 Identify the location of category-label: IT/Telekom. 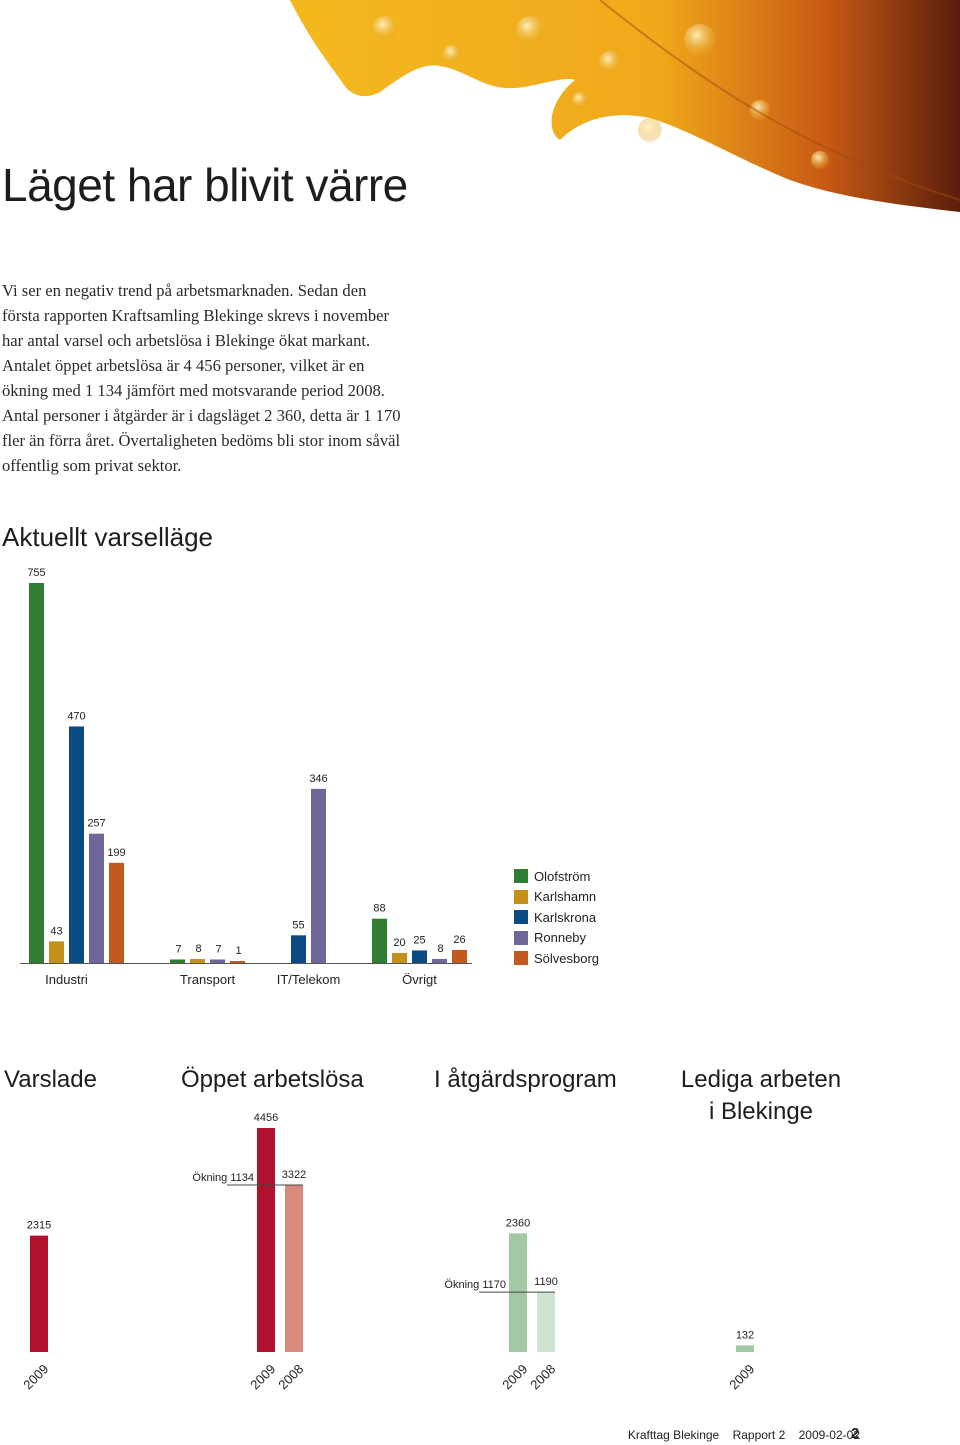
(309, 979).